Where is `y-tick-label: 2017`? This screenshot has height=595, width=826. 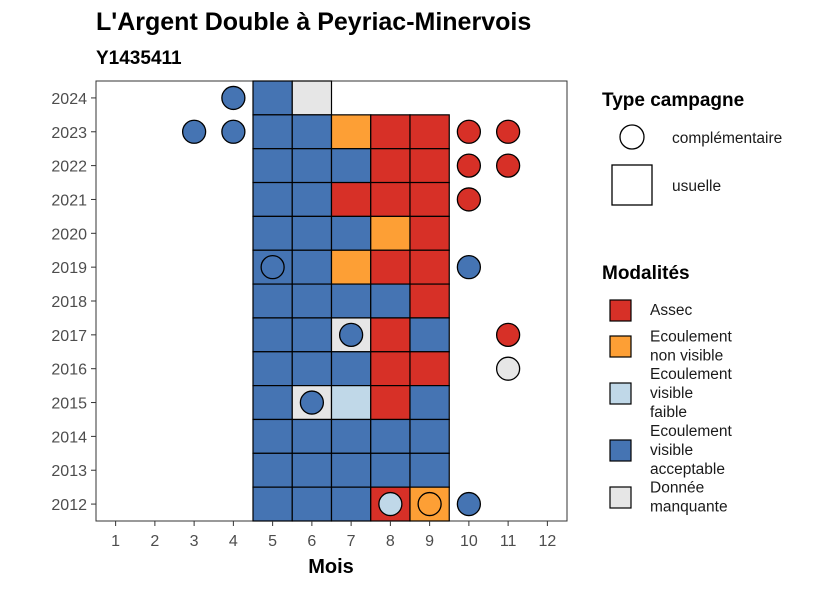 y-tick-label: 2017 is located at coordinates (69, 336).